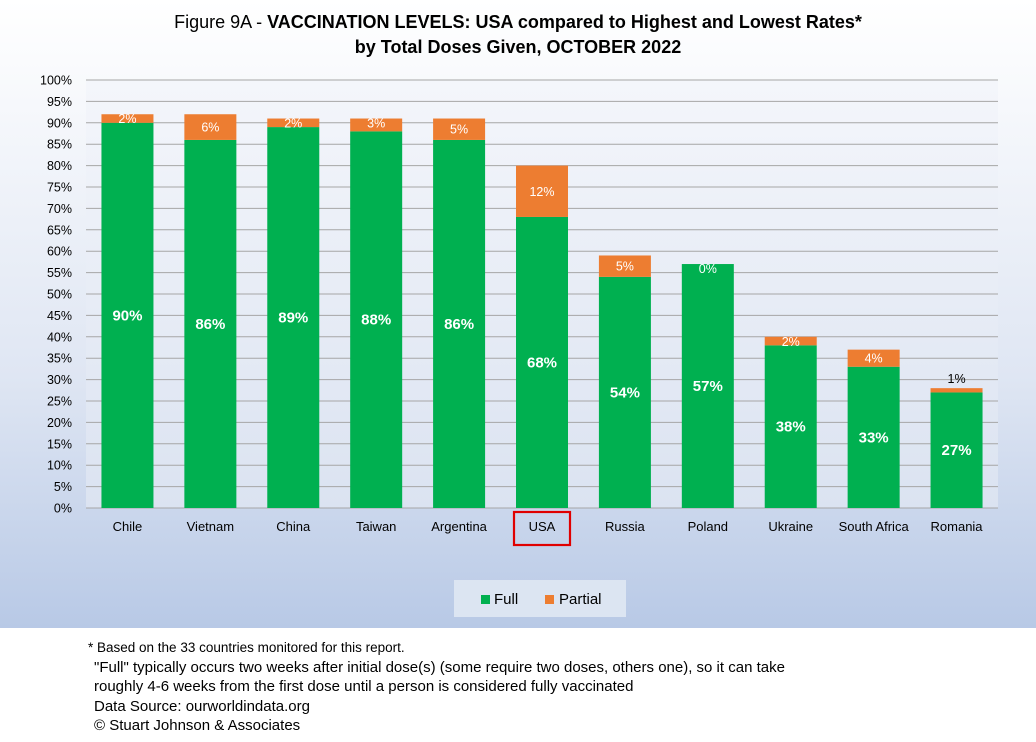 The image size is (1036, 742). I want to click on y-tick-label: 5%, so click(63, 487).